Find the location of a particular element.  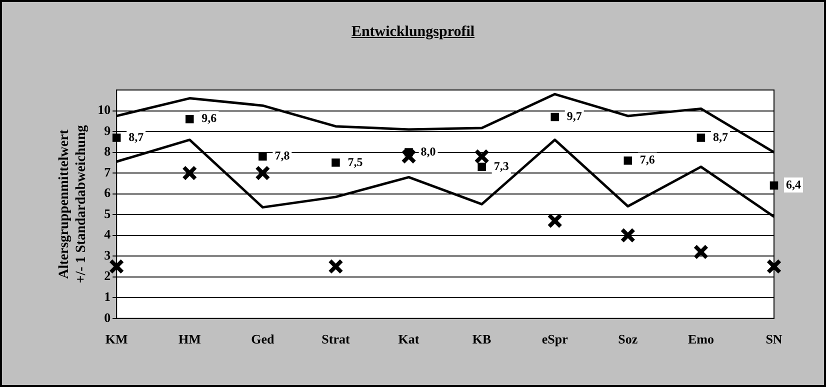

x-tick-label: SN is located at coordinates (774, 339).